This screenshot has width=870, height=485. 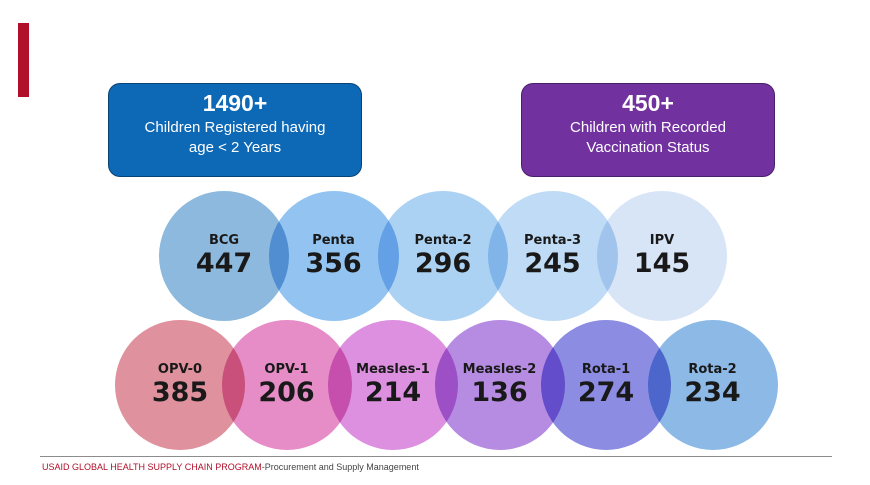 What do you see at coordinates (393, 392) in the screenshot?
I see `vaccine-count: 214` at bounding box center [393, 392].